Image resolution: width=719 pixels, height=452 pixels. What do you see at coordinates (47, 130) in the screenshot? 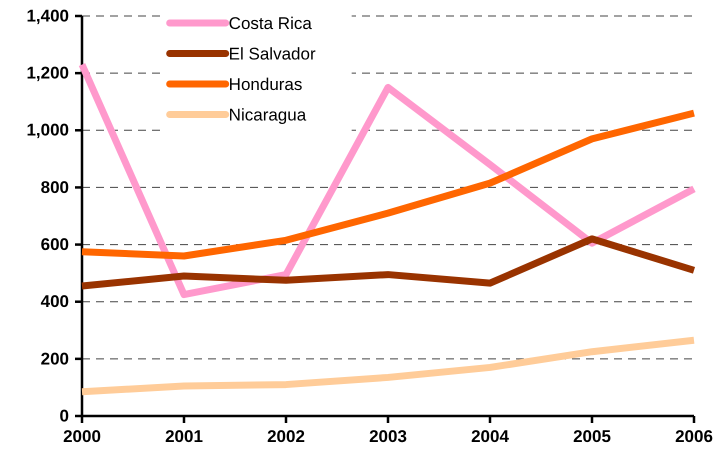
I see `y-tick-label: 1,000` at bounding box center [47, 130].